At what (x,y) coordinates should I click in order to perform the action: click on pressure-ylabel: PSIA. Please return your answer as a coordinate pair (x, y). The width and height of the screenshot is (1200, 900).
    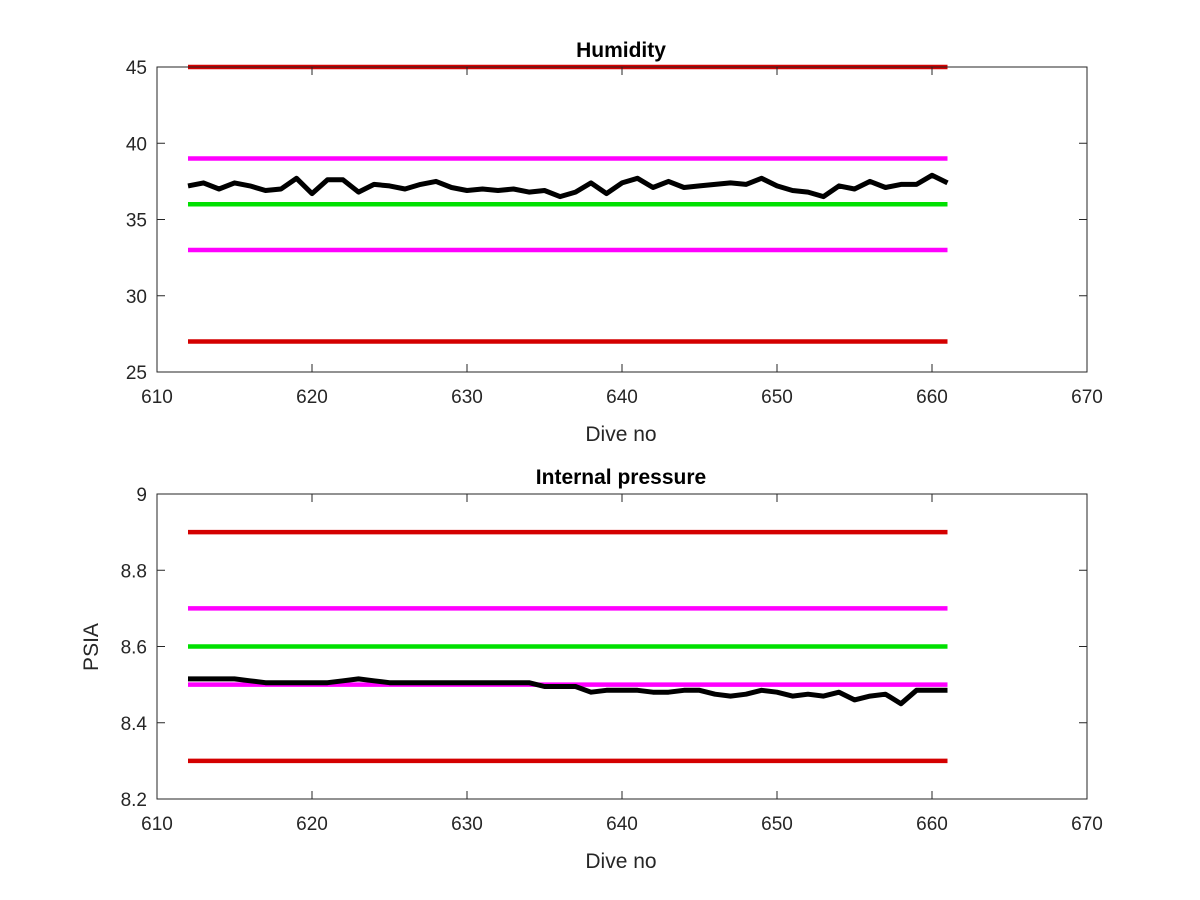
    Looking at the image, I should click on (91, 647).